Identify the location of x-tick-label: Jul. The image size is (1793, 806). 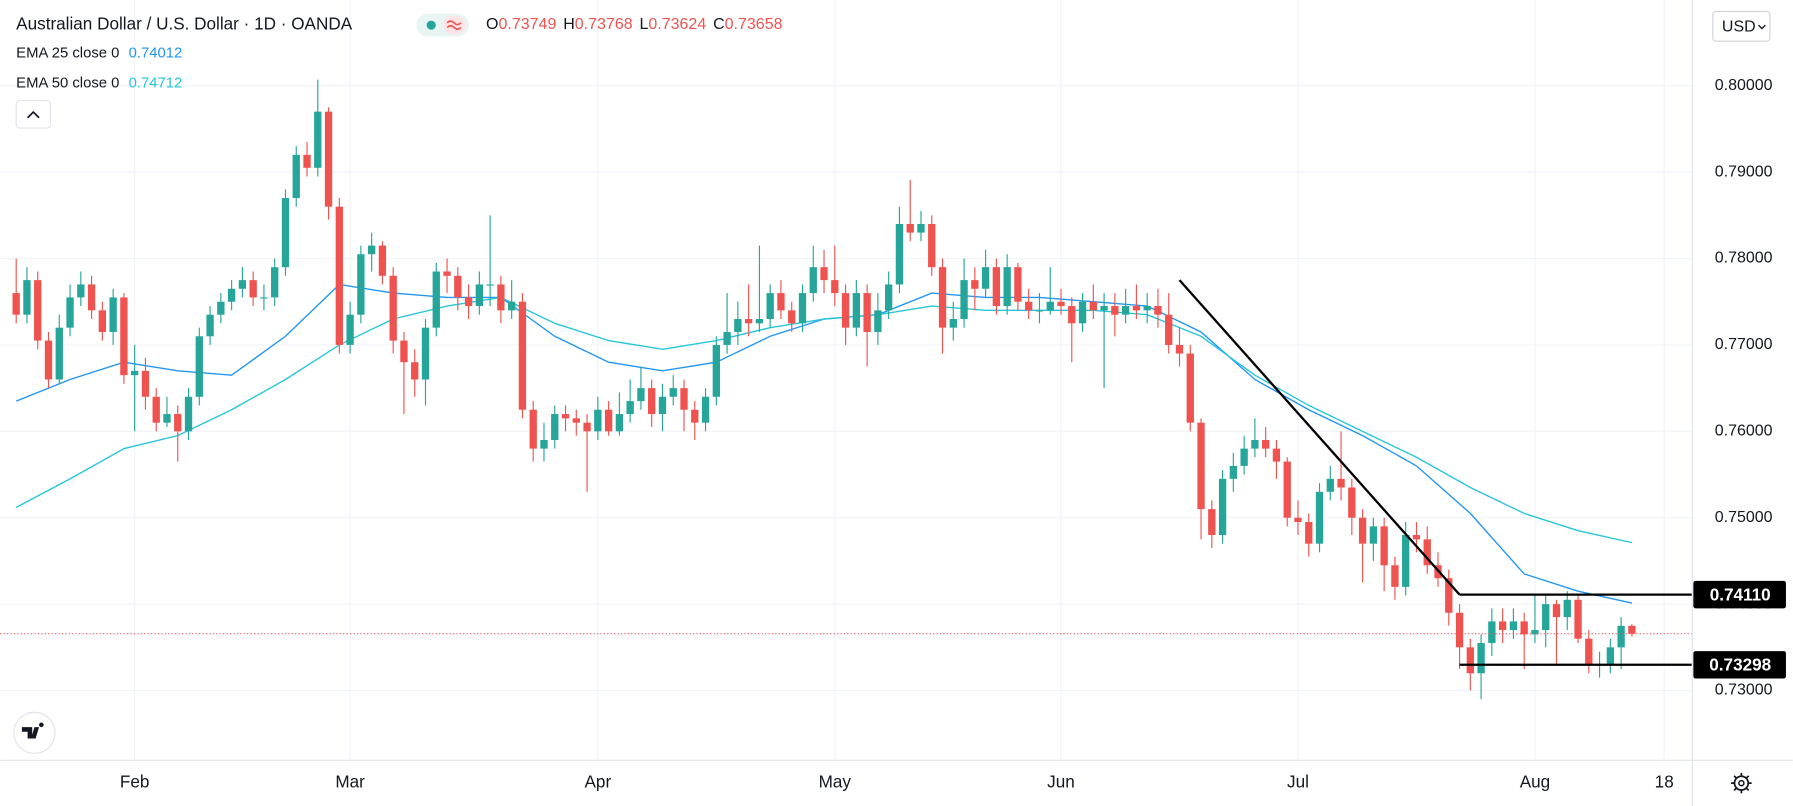
(1298, 782).